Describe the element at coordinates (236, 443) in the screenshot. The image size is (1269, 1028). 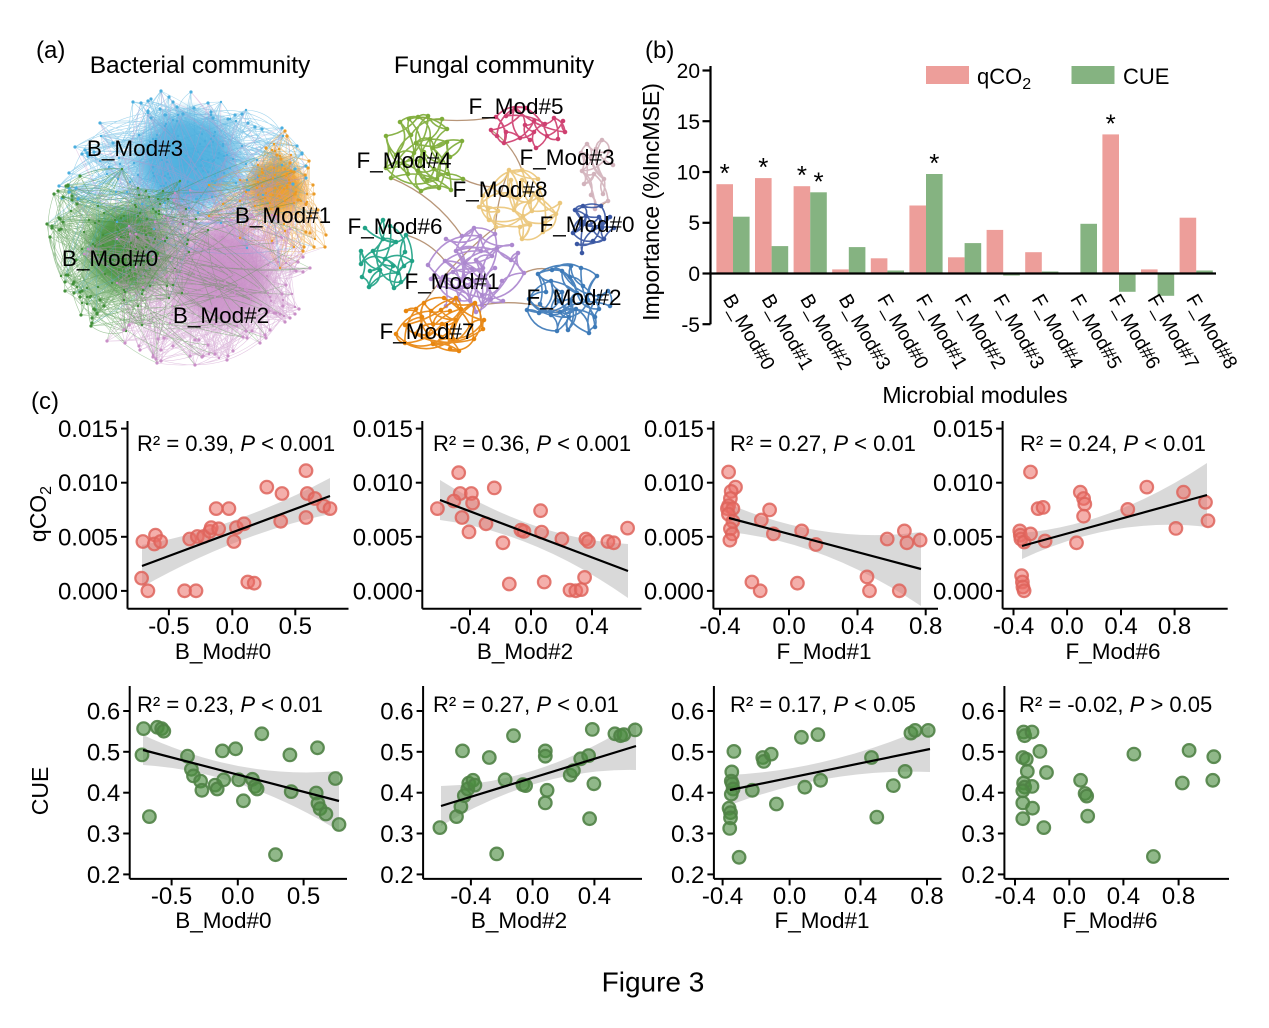
I see `svg-text: R² = 0.39, P < 0.001` at that location.